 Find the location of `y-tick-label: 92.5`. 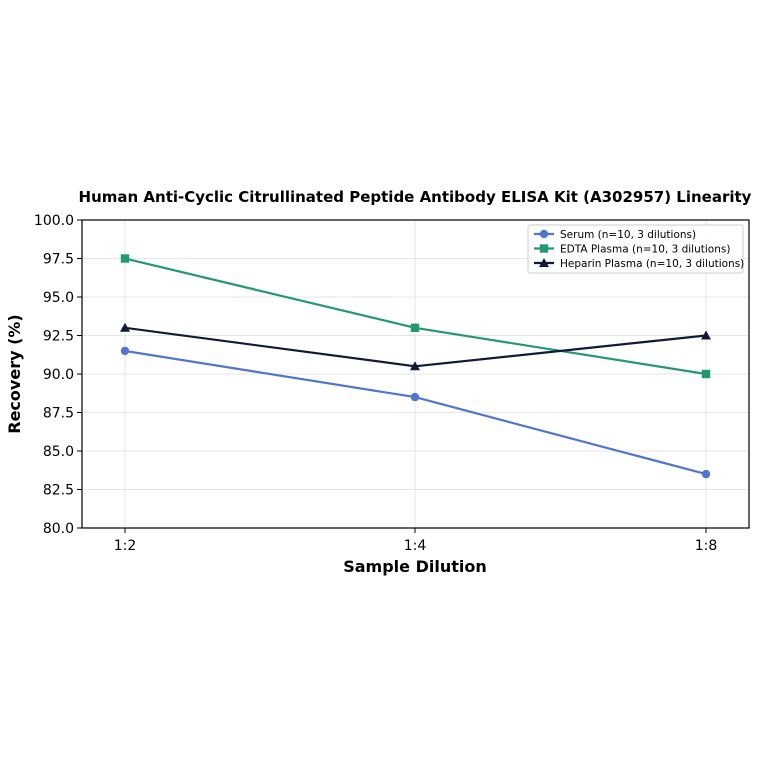

y-tick-label: 92.5 is located at coordinates (58, 337).